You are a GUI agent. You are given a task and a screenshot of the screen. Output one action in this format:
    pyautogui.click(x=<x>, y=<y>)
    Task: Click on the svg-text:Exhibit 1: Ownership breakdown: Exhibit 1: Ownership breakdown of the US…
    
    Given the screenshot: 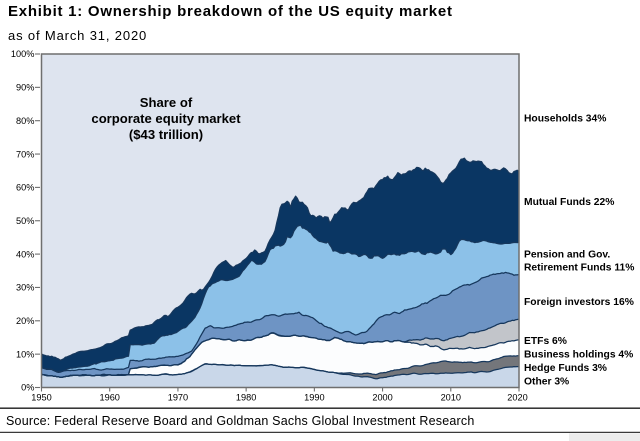 What is the action you would take?
    pyautogui.click(x=230, y=11)
    